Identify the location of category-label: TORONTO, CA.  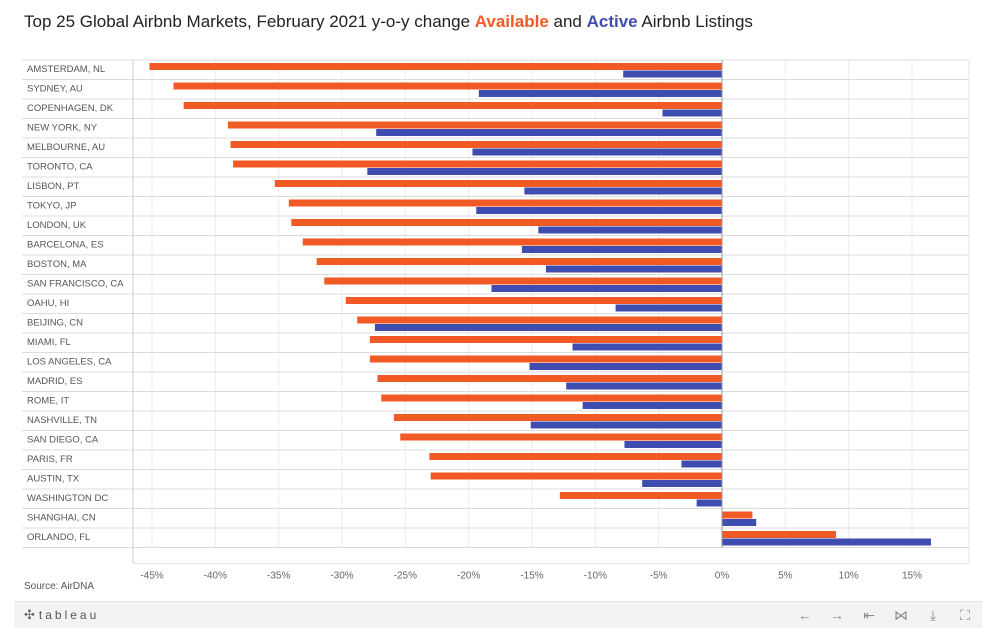
(60, 167).